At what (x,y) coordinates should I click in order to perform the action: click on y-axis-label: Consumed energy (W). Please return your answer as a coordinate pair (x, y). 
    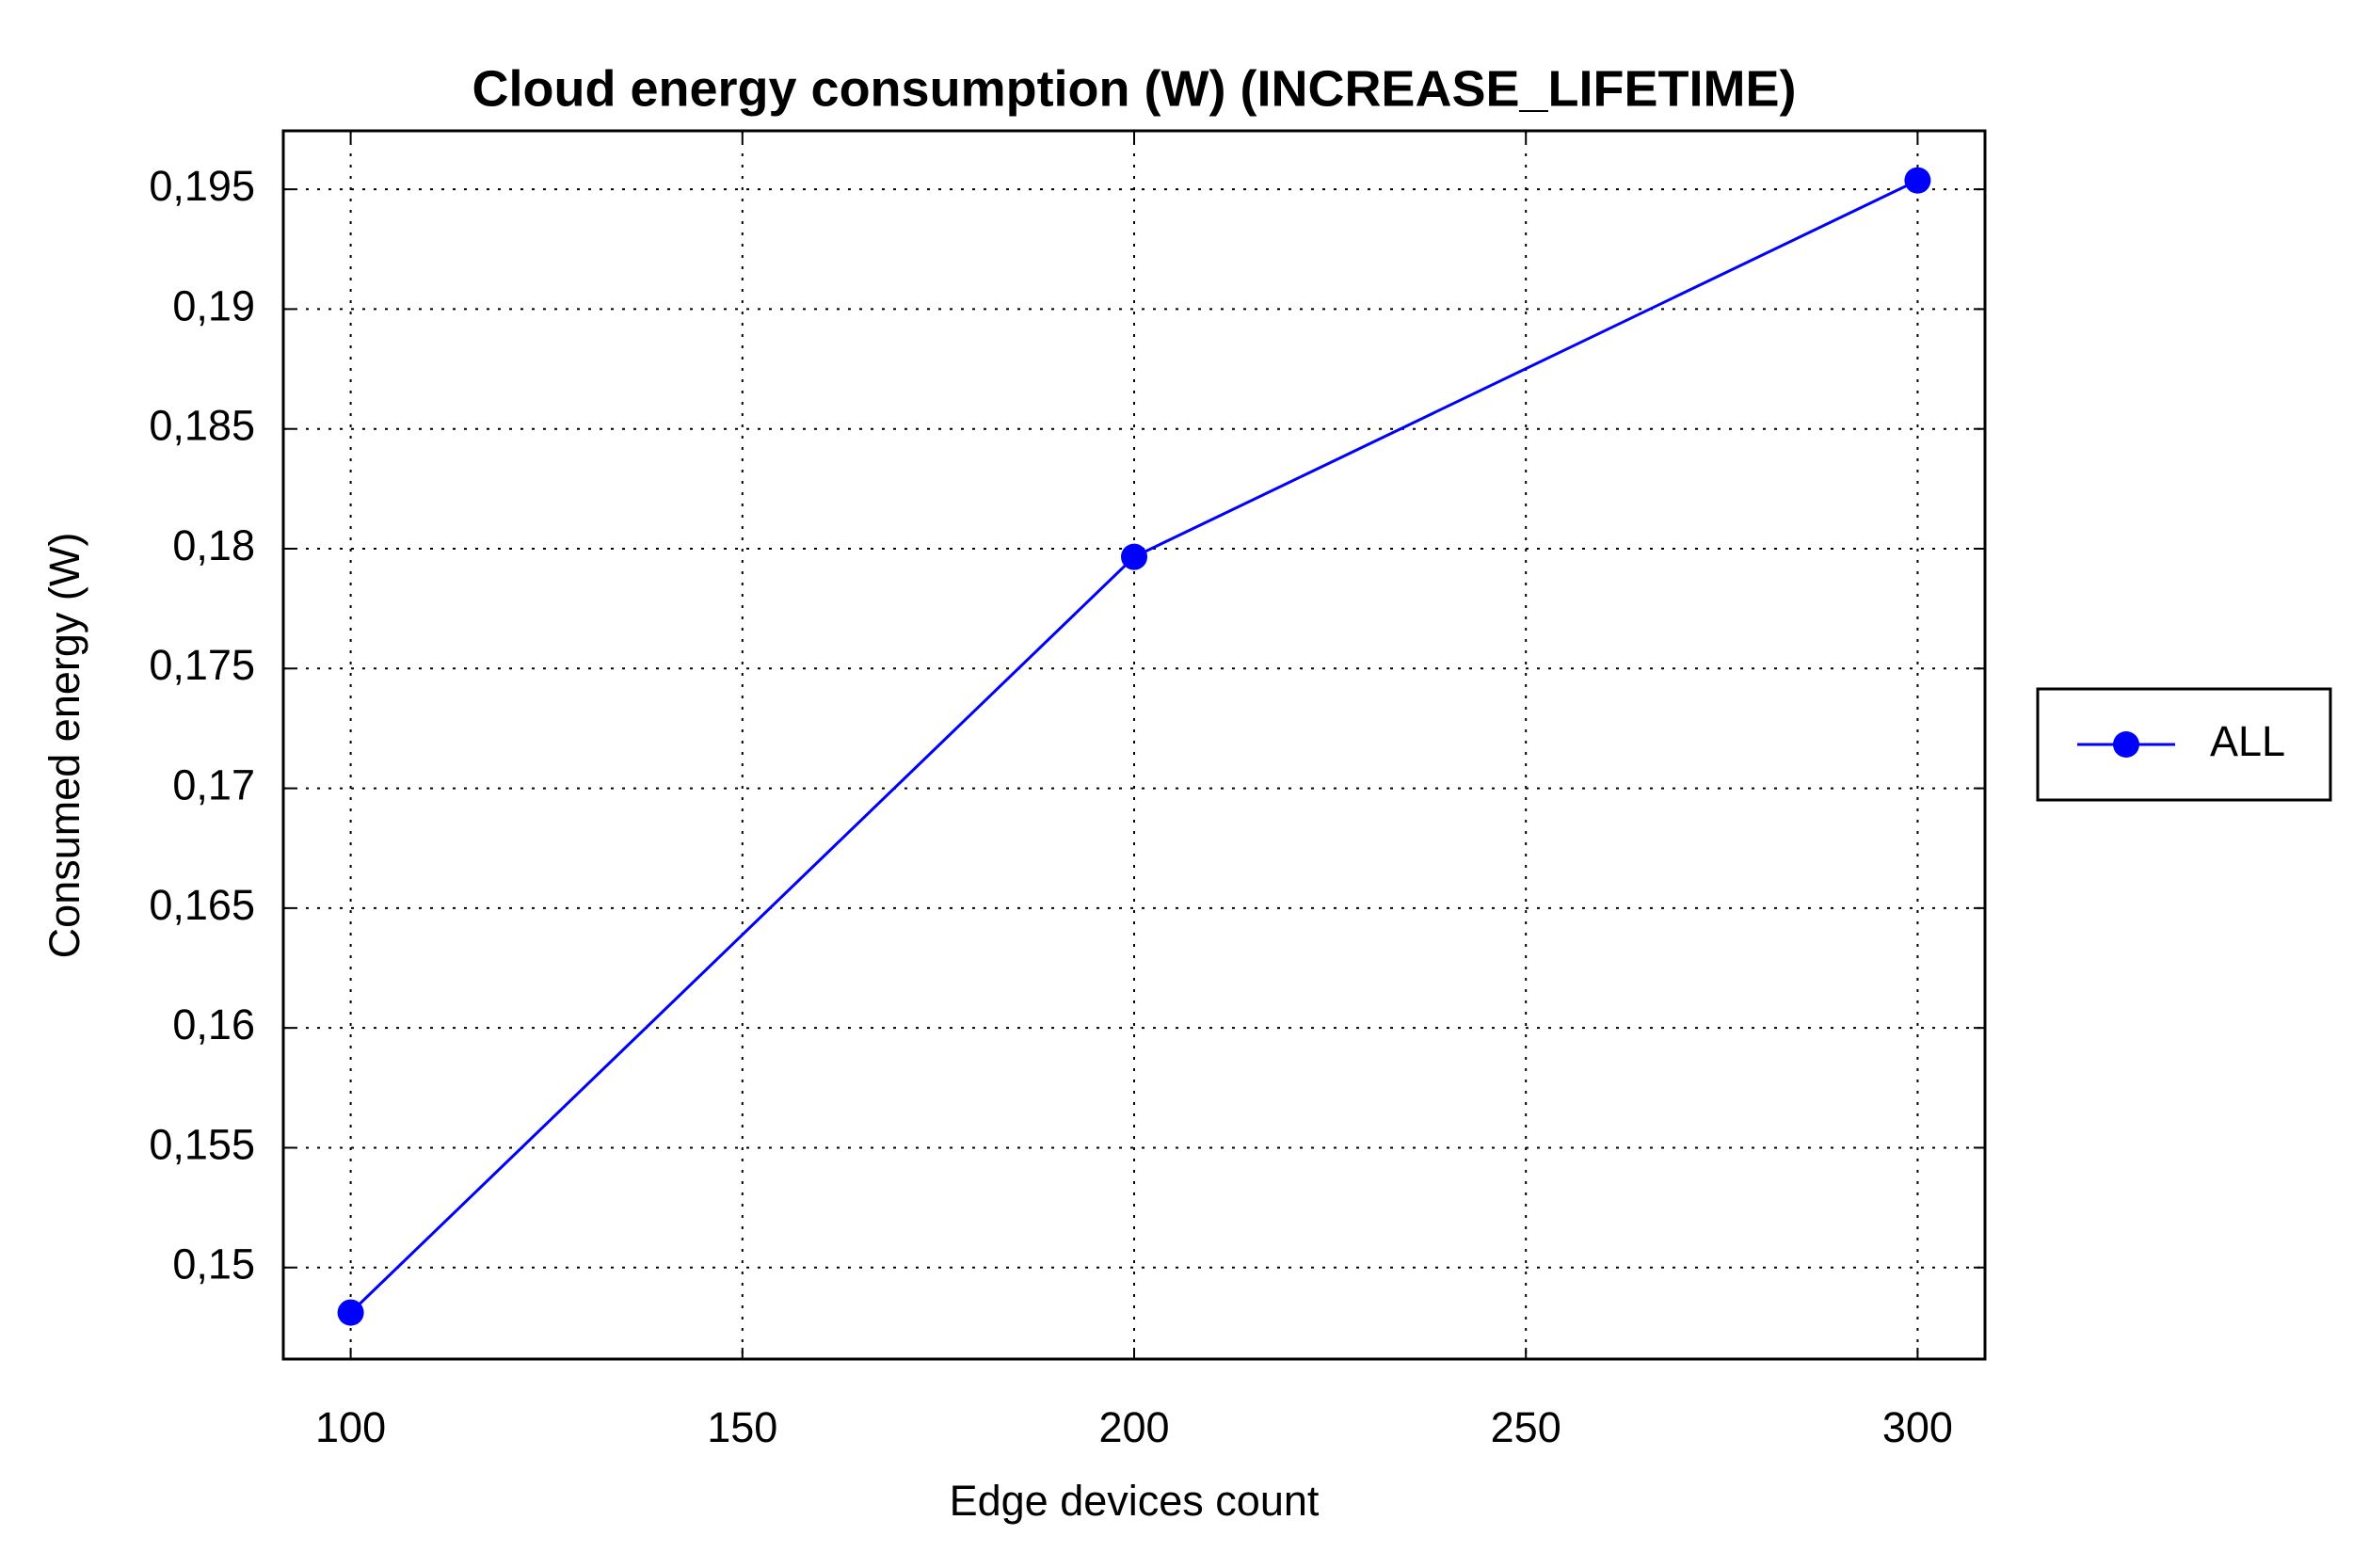
    Looking at the image, I should click on (64, 746).